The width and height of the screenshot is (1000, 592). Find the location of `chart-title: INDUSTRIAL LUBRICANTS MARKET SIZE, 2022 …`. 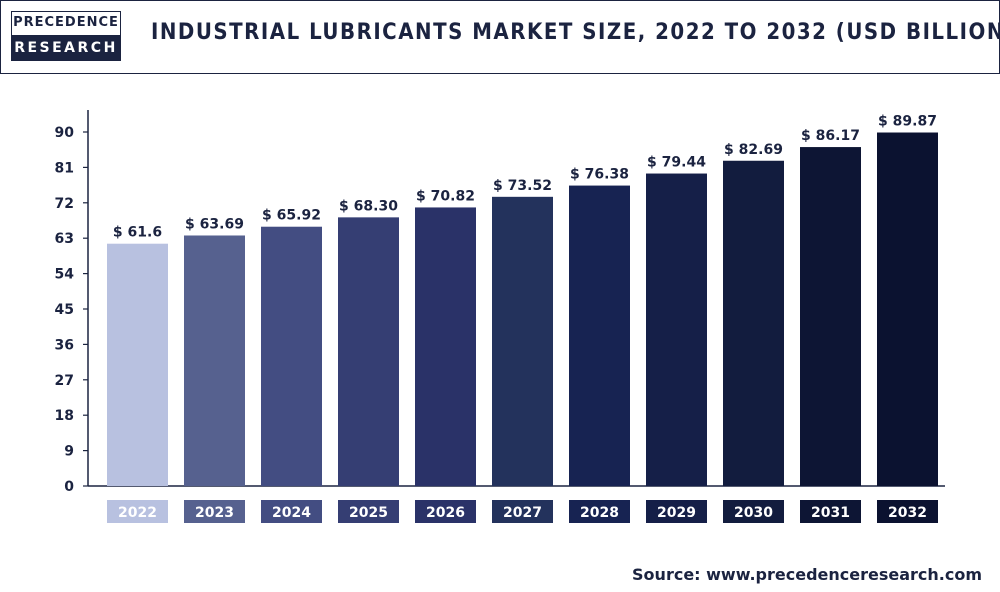

chart-title: INDUSTRIAL LUBRICANTS MARKET SIZE, 2022 … is located at coordinates (575, 32).